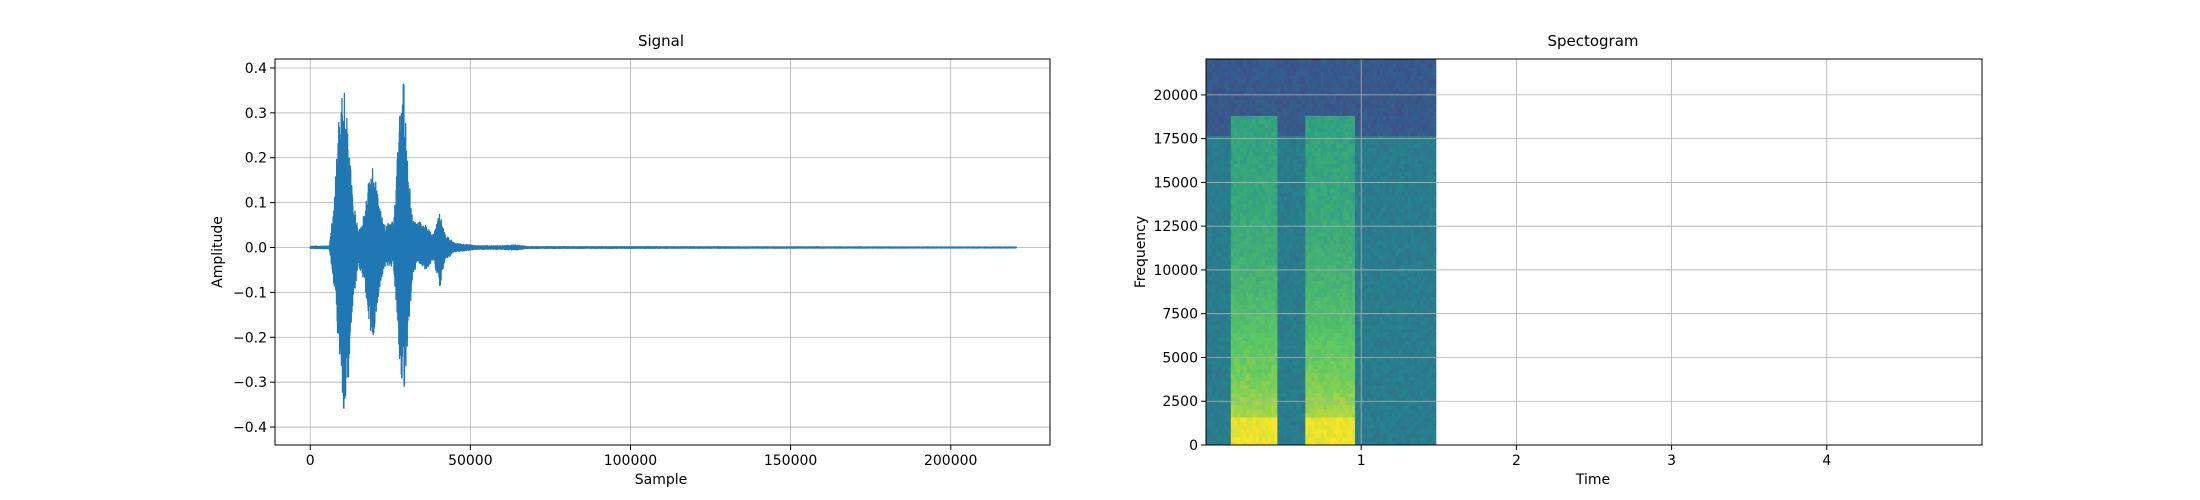 Image resolution: width=2200 pixels, height=500 pixels. What do you see at coordinates (256, 159) in the screenshot?
I see `signal-y-tick-label: 0.2` at bounding box center [256, 159].